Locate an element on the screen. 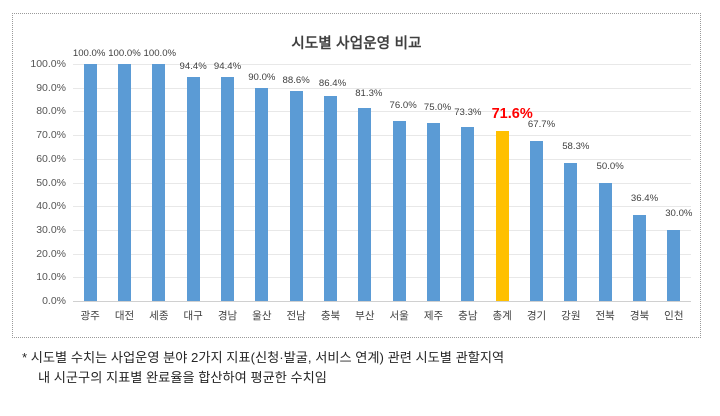  y-axis-tick: 0.0% is located at coordinates (54, 301).